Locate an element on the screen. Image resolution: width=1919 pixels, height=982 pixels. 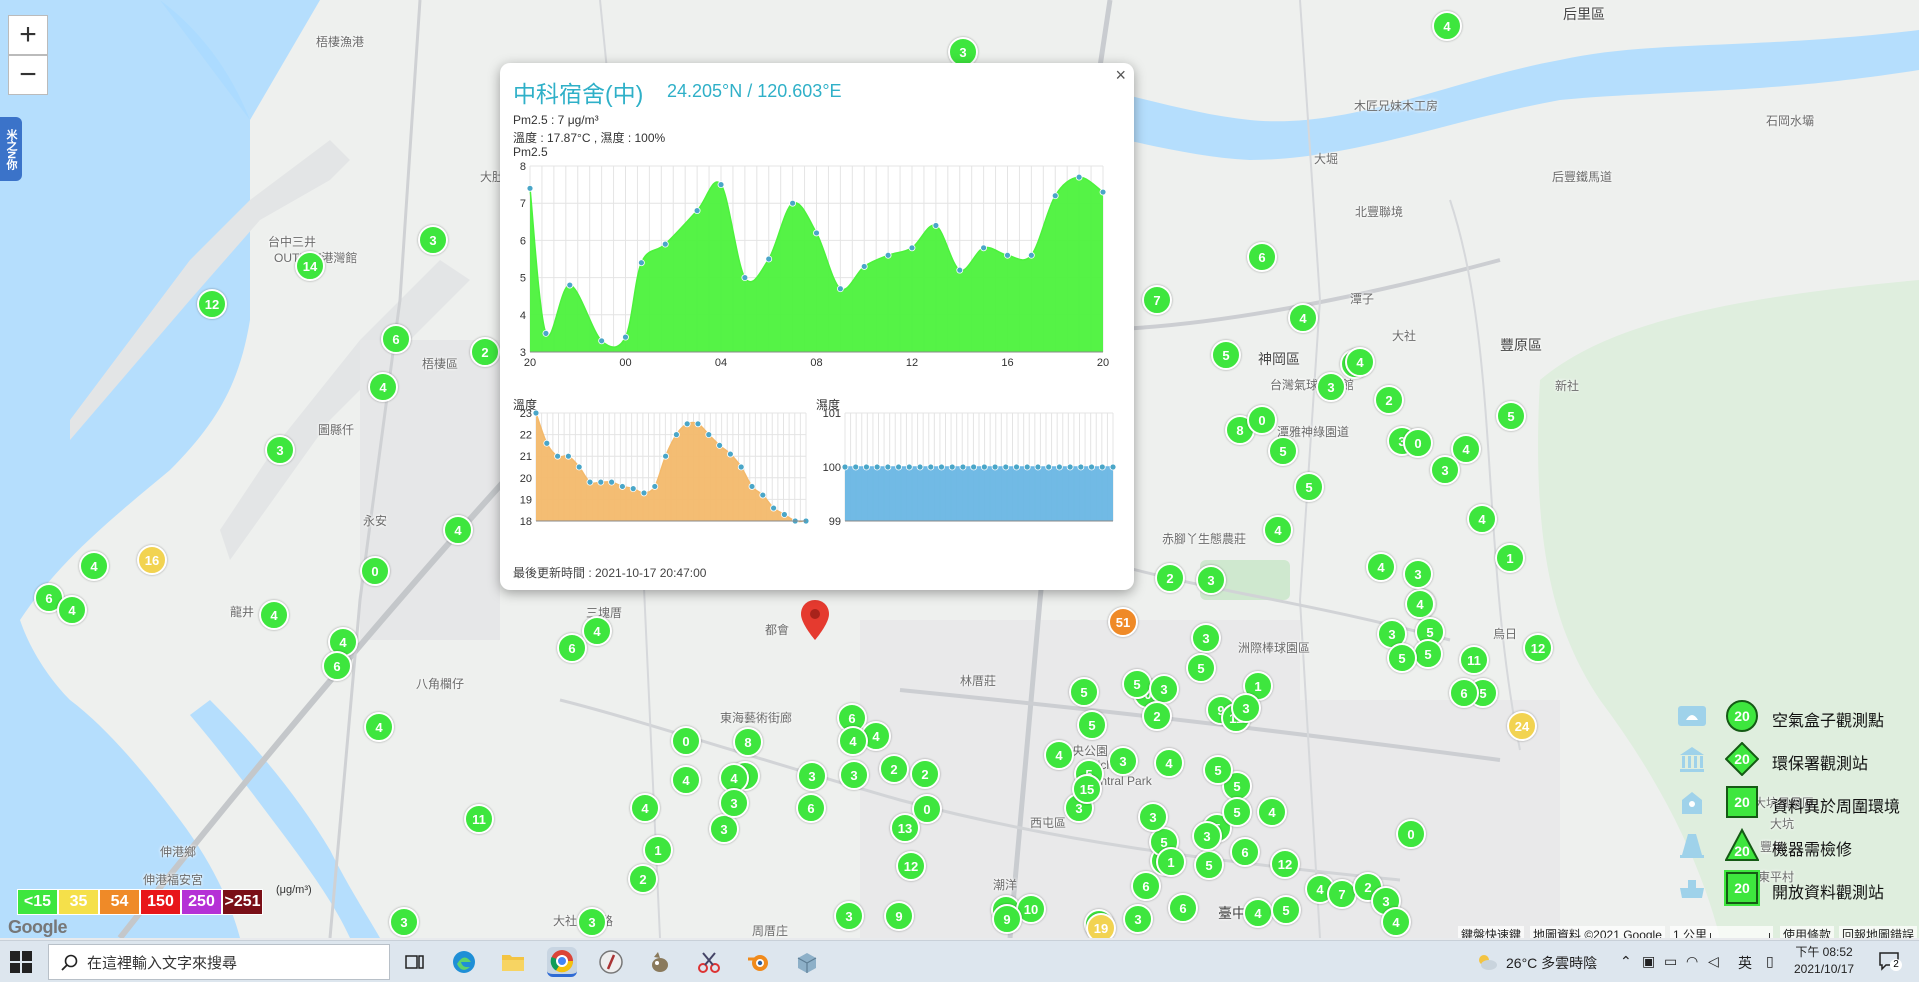
zoom-in-button: + is located at coordinates (28, 35).